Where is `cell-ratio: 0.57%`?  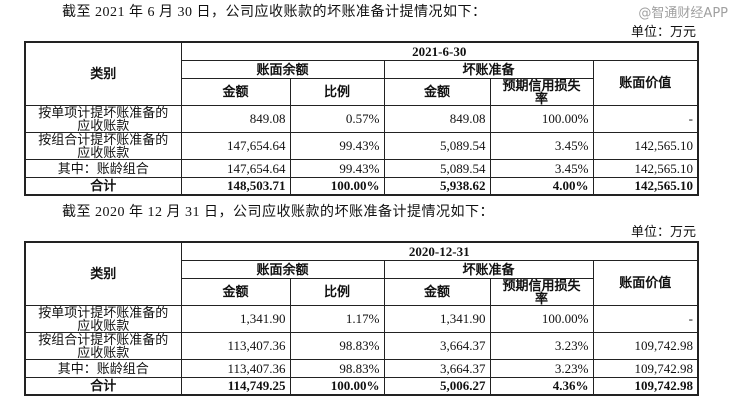 cell-ratio: 0.57% is located at coordinates (337, 118).